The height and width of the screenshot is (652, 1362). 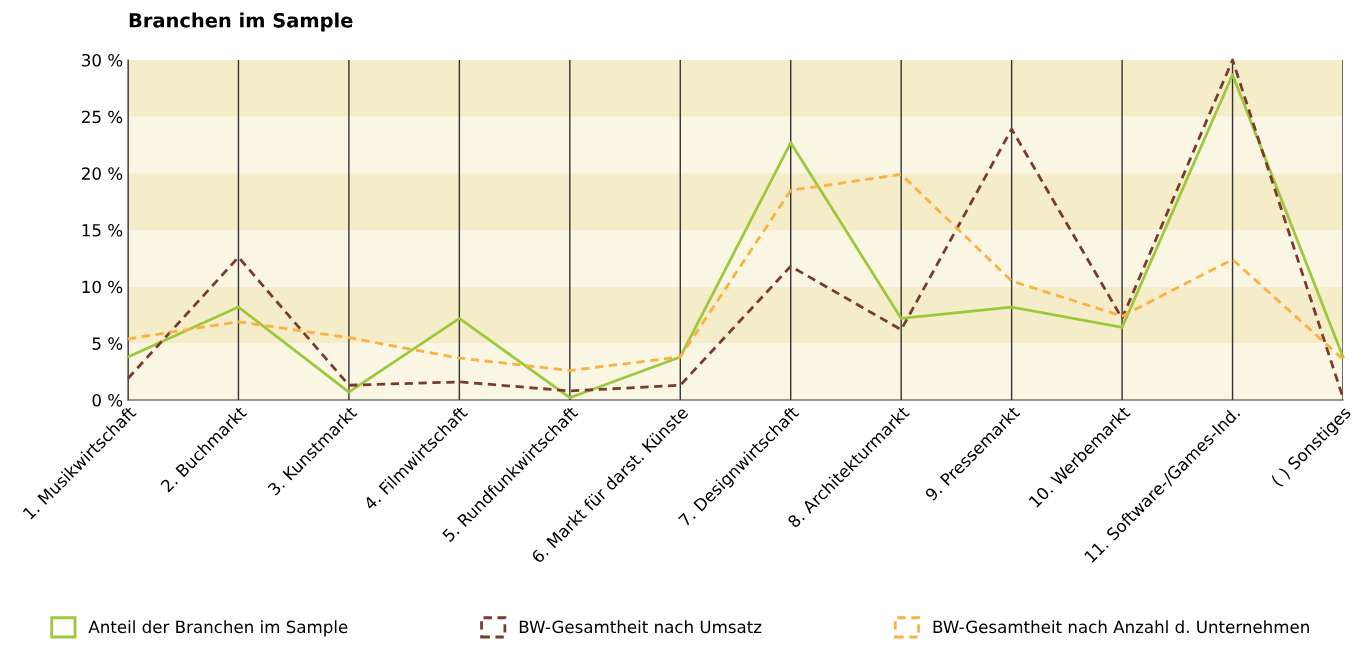 I want to click on legend-label: Anteil der Branchen im Sample, so click(x=218, y=628).